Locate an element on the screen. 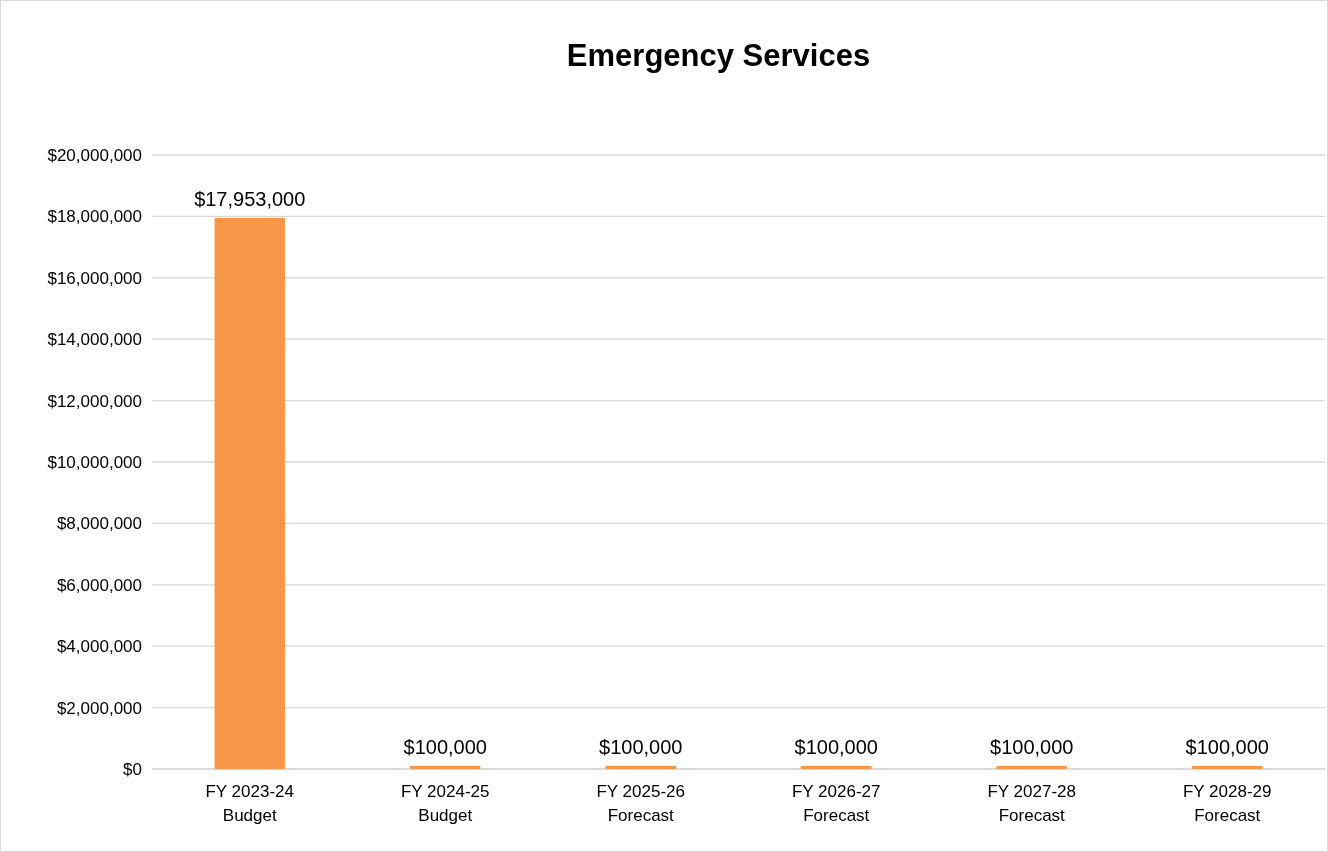 The image size is (1328, 852). y-tick-label: $20,000,000 is located at coordinates (94, 155).